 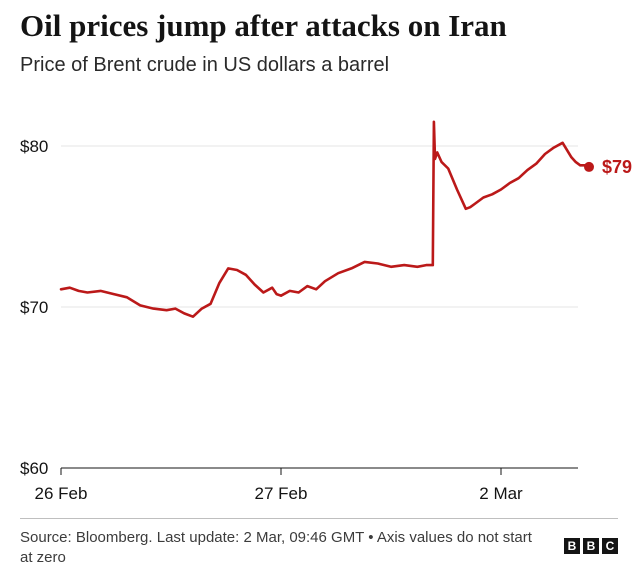 I want to click on y-axis-labels: $60 $70 $80, so click(x=34, y=307).